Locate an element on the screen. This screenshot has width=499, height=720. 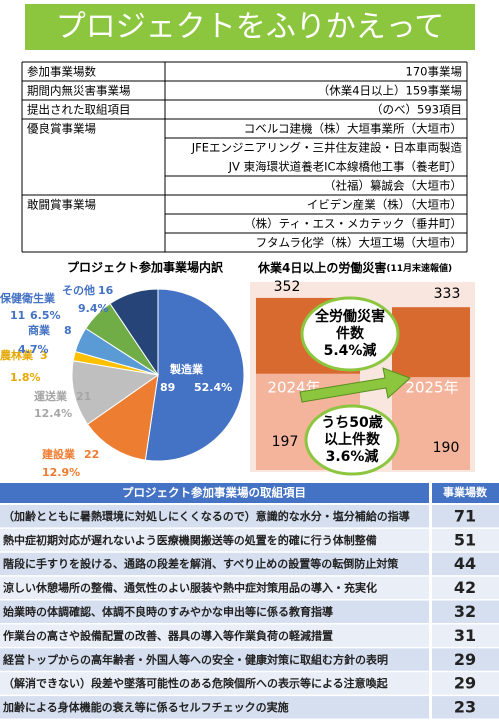
pie-label-name: 建設業 is located at coordinates (59, 454).